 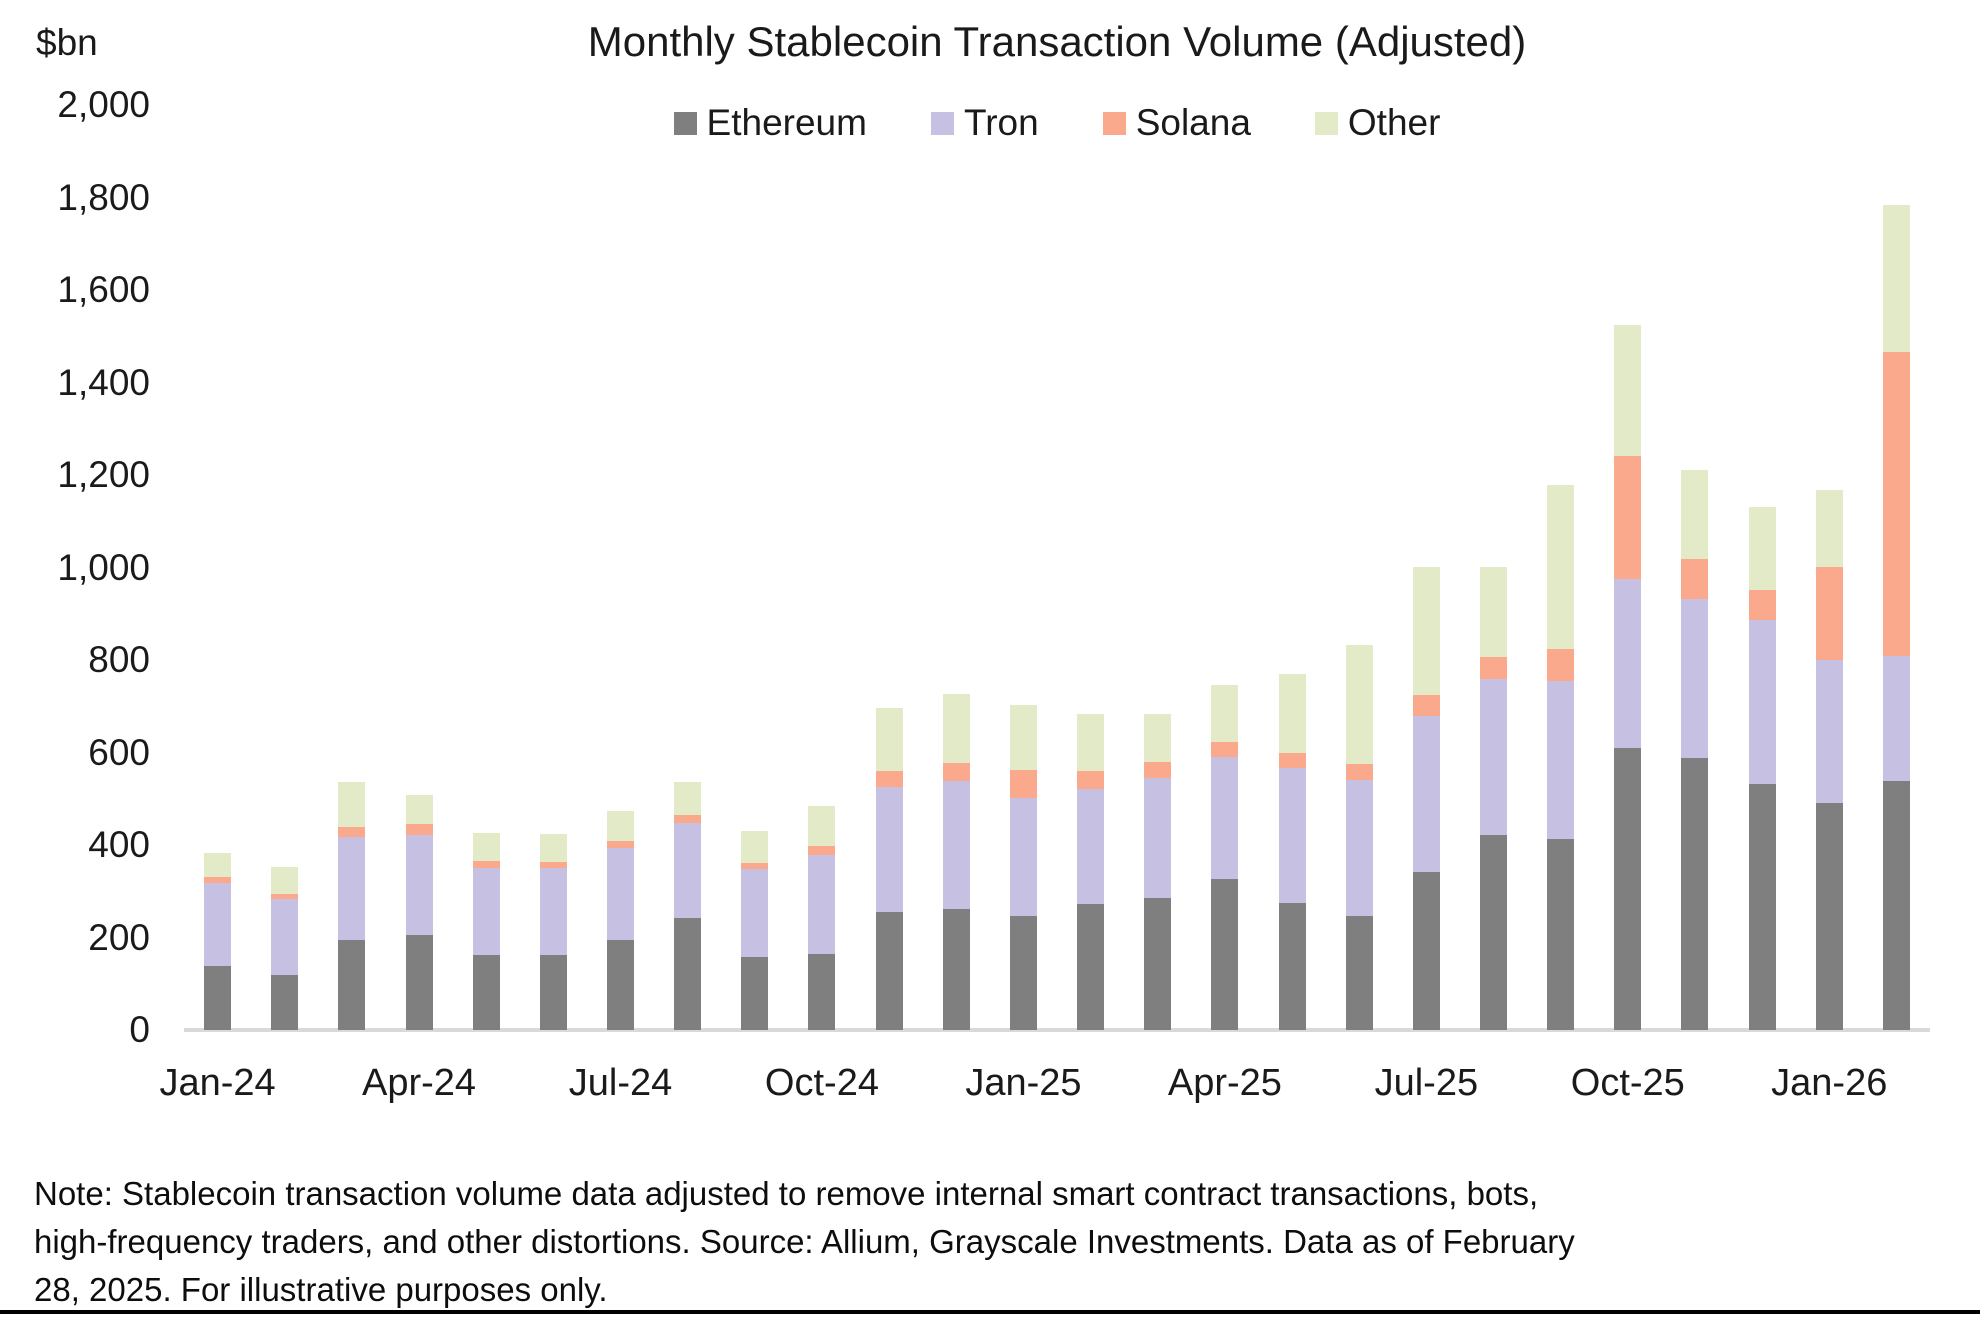 I want to click on legend-swatch-other, so click(x=1326, y=123).